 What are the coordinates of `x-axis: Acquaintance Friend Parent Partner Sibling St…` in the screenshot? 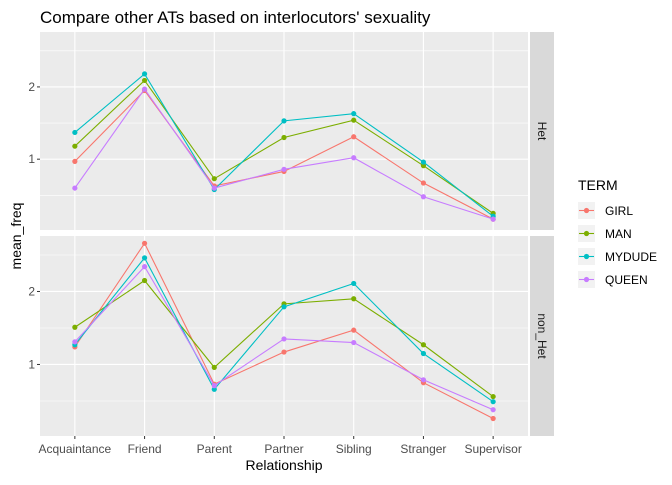 It's located at (280, 446).